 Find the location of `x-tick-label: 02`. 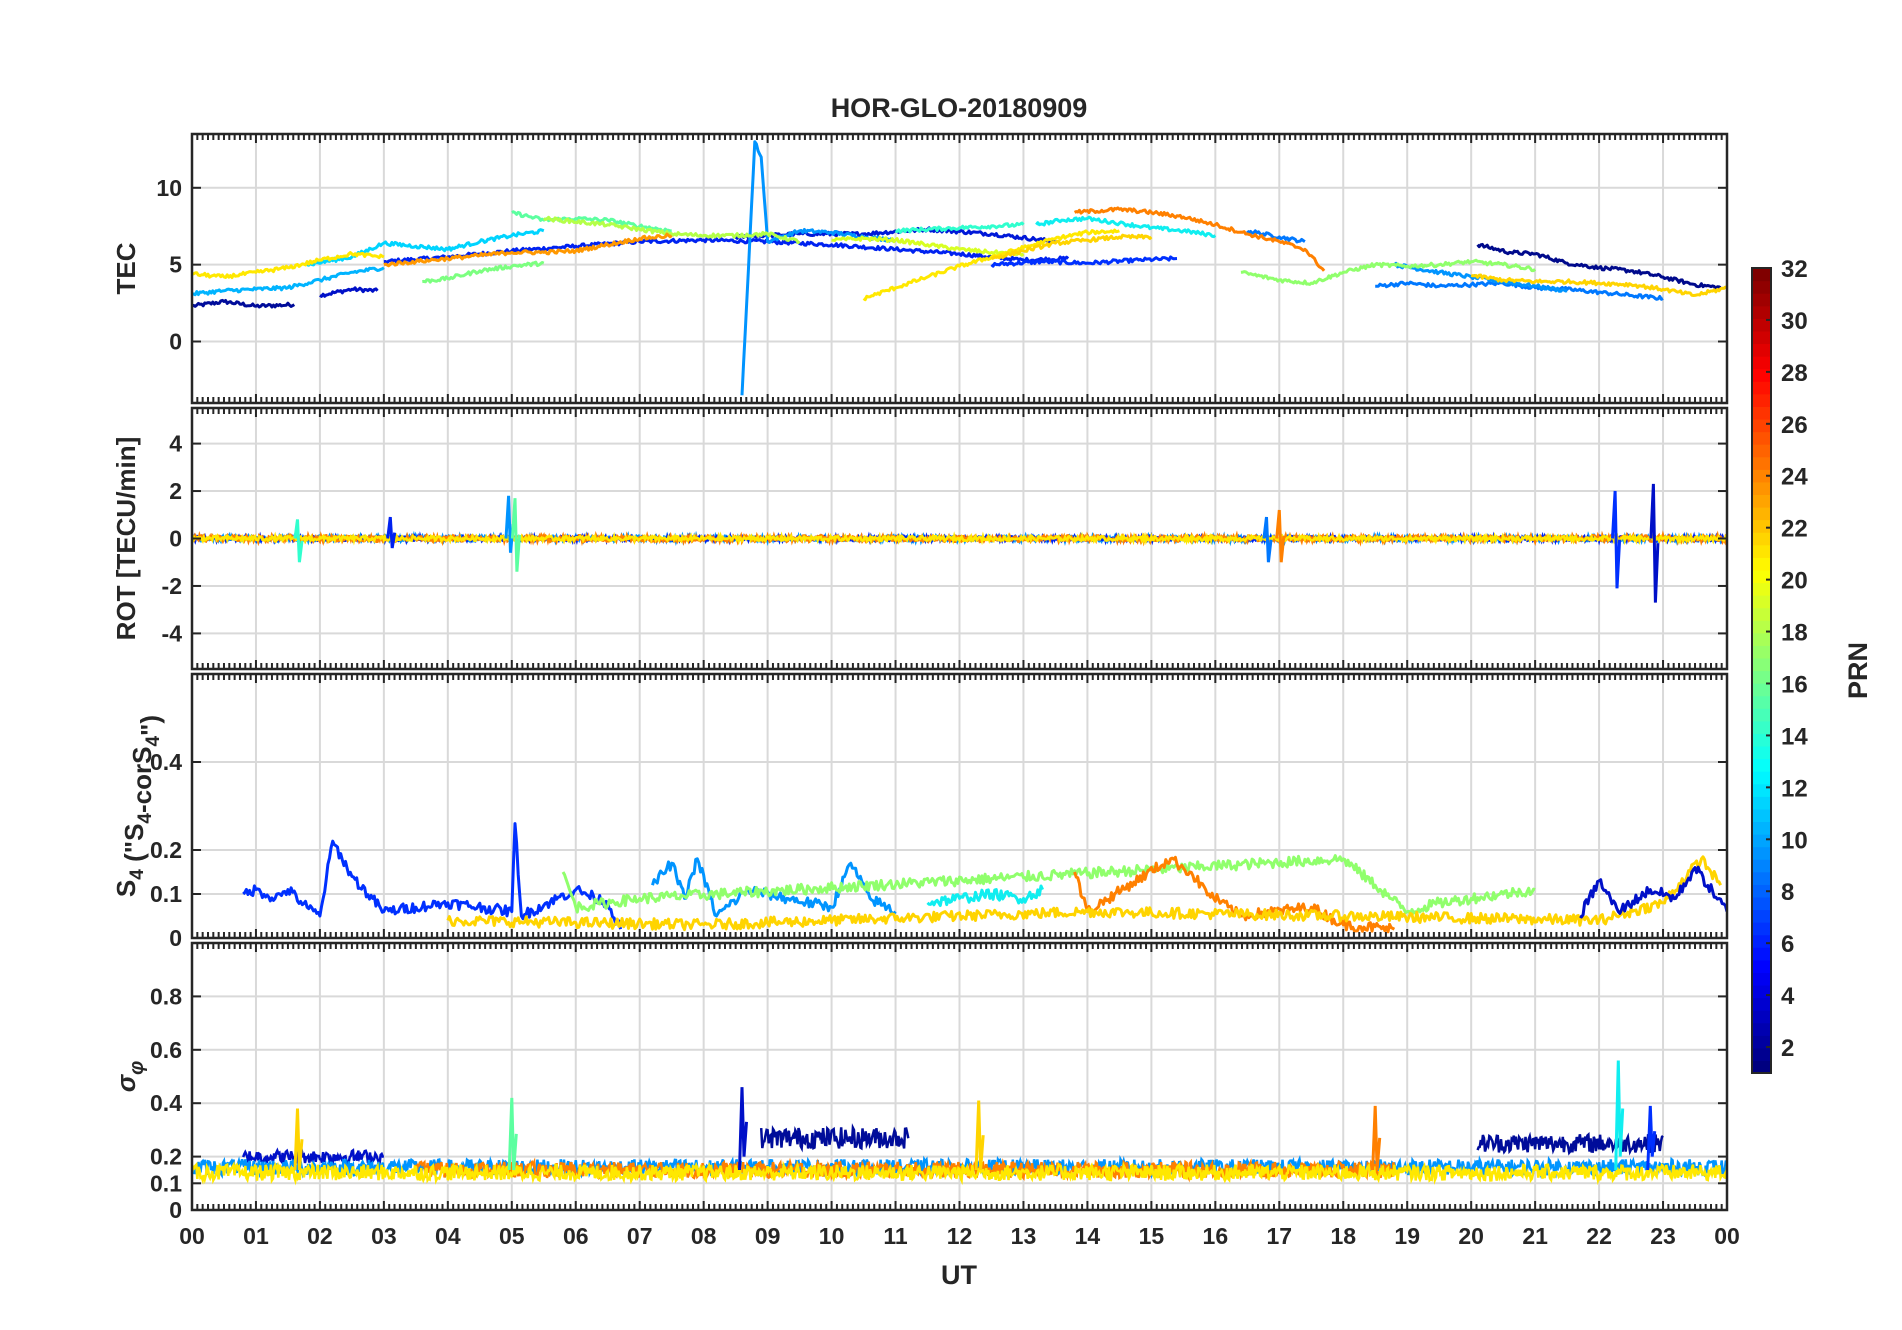

x-tick-label: 02 is located at coordinates (320, 1236).